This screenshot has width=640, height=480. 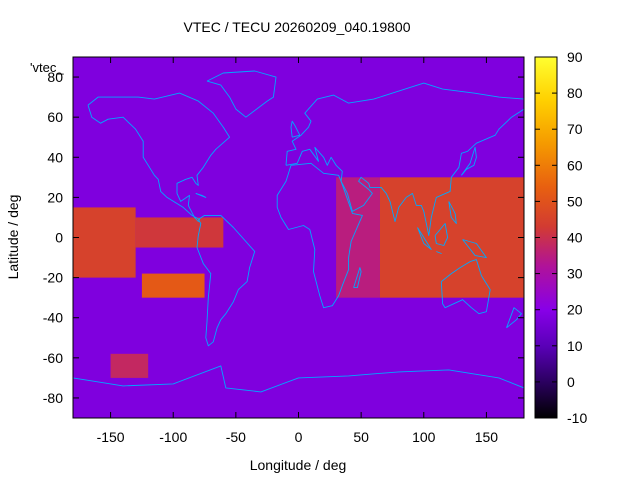 What do you see at coordinates (53, 278) in the screenshot?
I see `y-tick-label: -20` at bounding box center [53, 278].